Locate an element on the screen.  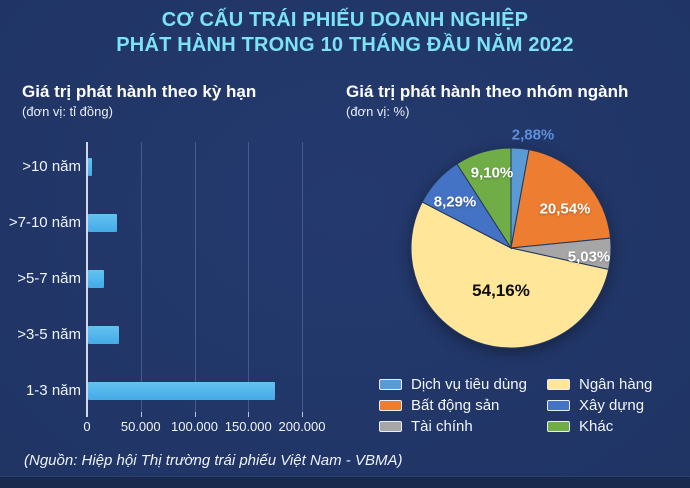
x-axis-tick-label: 200.000 is located at coordinates (302, 426).